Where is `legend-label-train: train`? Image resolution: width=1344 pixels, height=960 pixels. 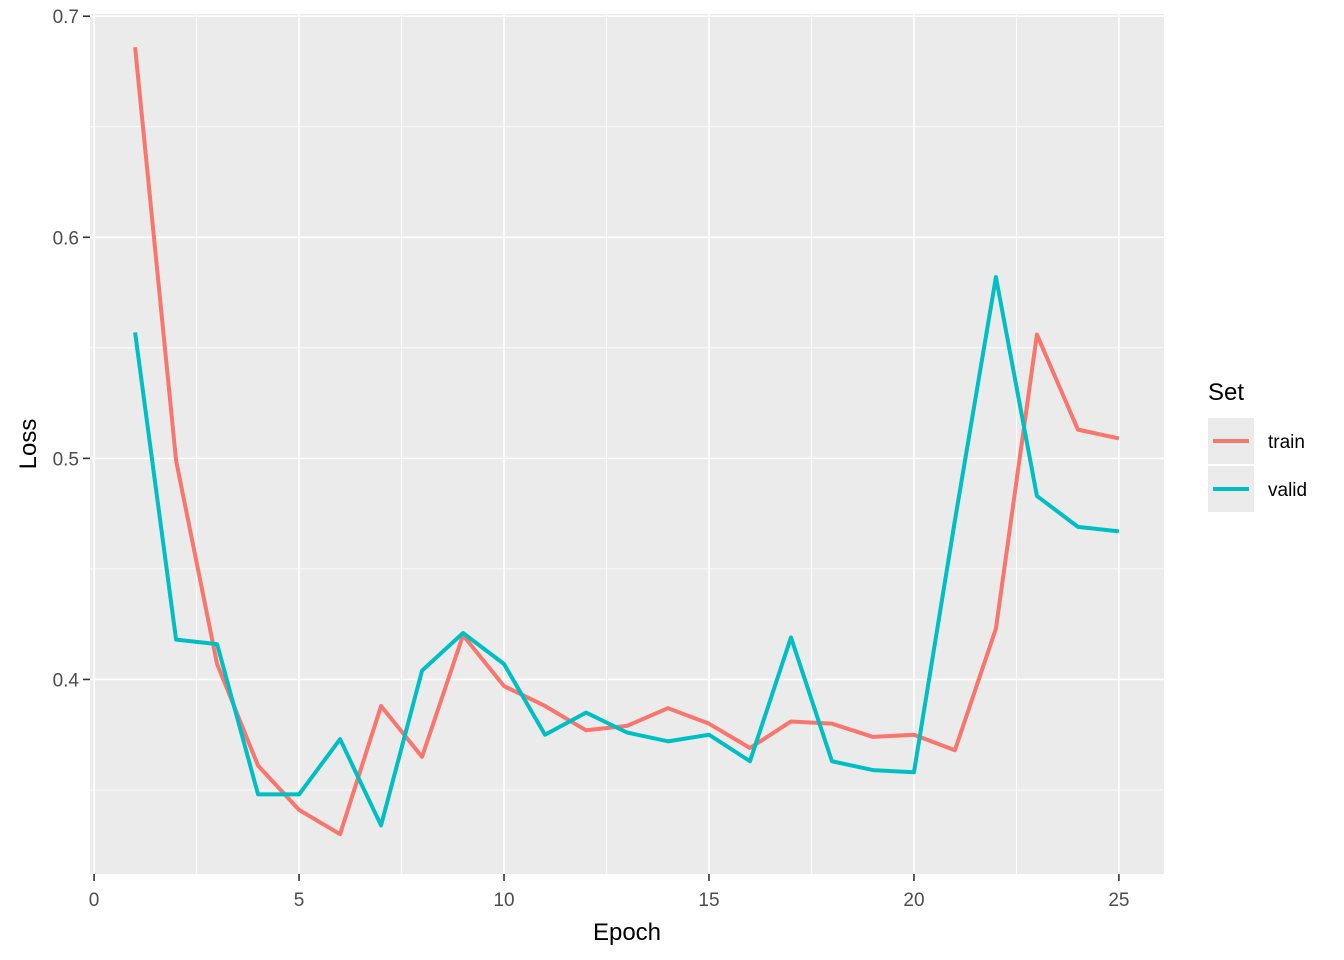
legend-label-train: train is located at coordinates (1286, 442).